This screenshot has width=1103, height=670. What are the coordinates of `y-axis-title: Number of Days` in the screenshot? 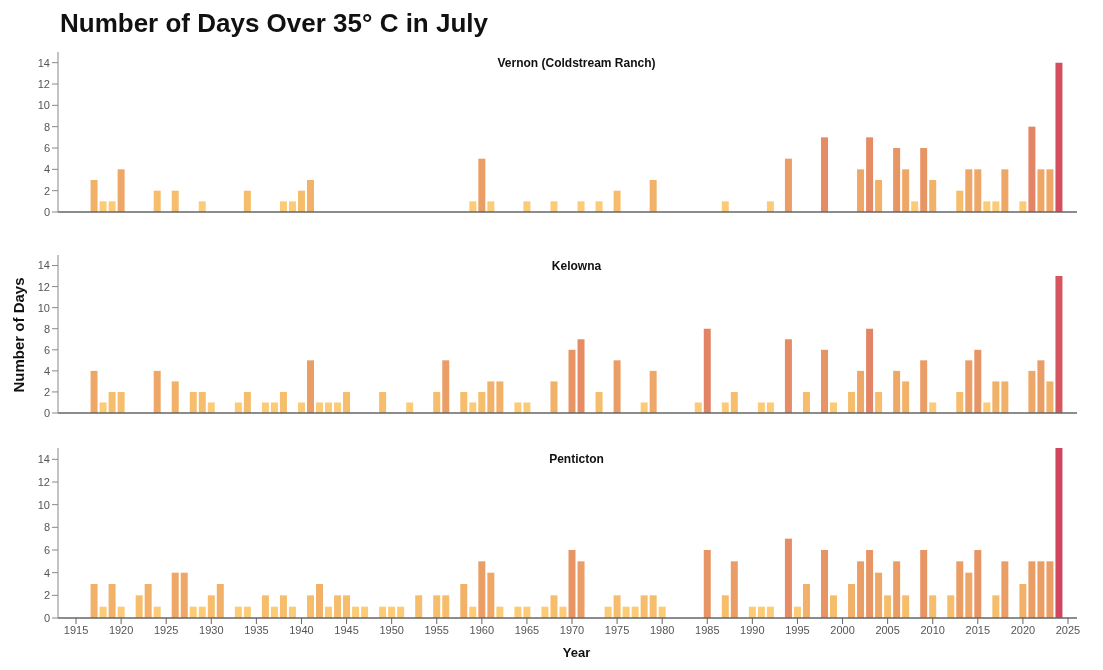 It's located at (18, 335).